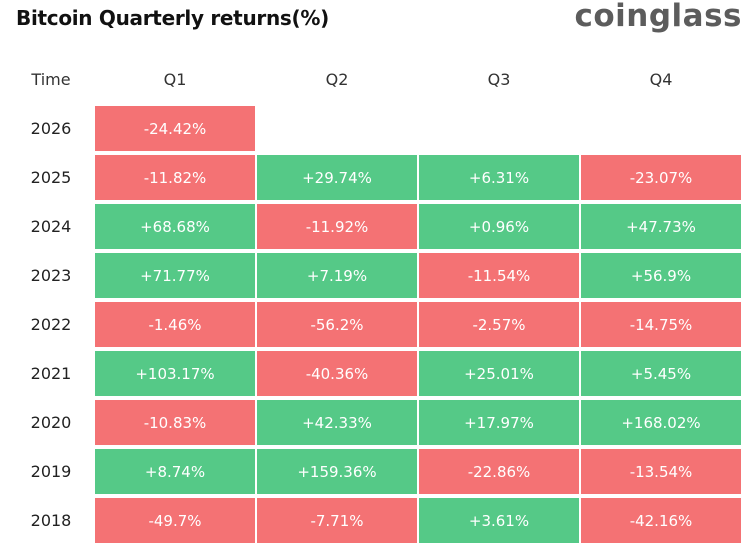  Describe the element at coordinates (337, 324) in the screenshot. I see `return-cell: -56.2%` at that location.